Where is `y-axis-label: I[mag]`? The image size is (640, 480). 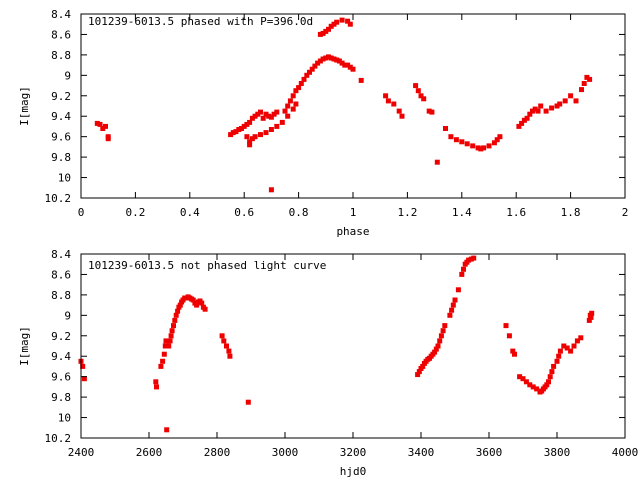 y-axis-label: I[mag] is located at coordinates (24, 106).